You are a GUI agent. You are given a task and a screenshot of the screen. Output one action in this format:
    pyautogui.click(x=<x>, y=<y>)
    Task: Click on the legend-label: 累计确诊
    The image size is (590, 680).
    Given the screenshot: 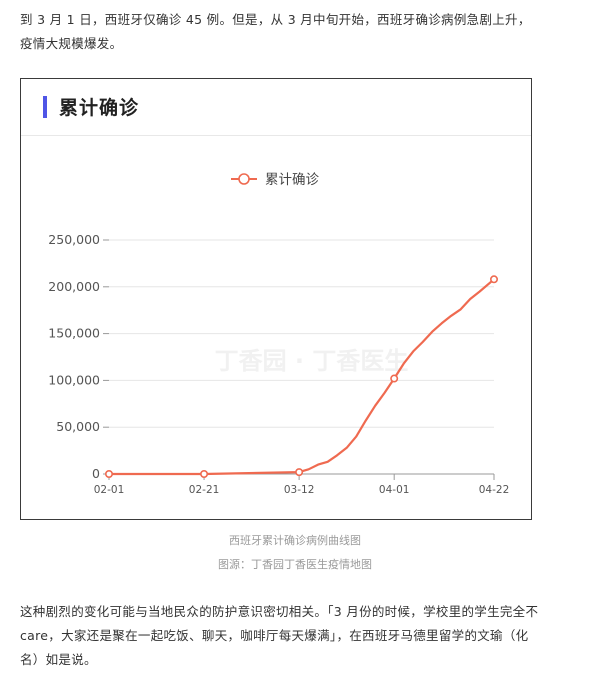 What is the action you would take?
    pyautogui.click(x=292, y=180)
    